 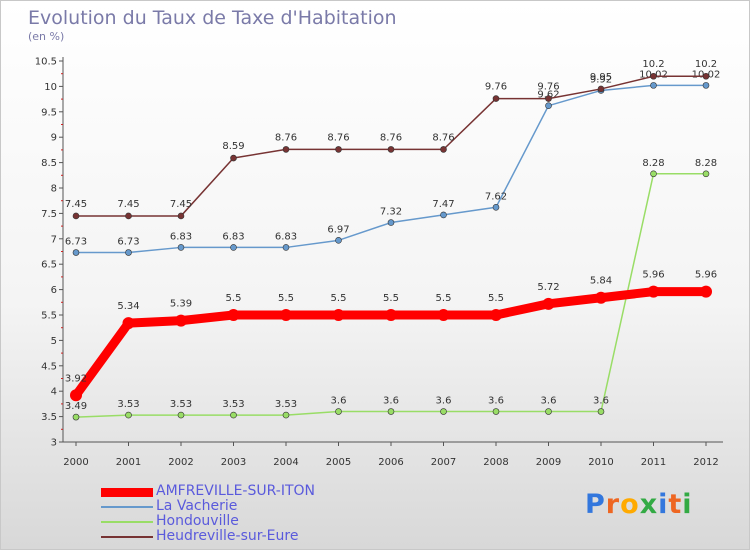 What do you see at coordinates (54, 443) in the screenshot?
I see `y-tick-label: 3` at bounding box center [54, 443].